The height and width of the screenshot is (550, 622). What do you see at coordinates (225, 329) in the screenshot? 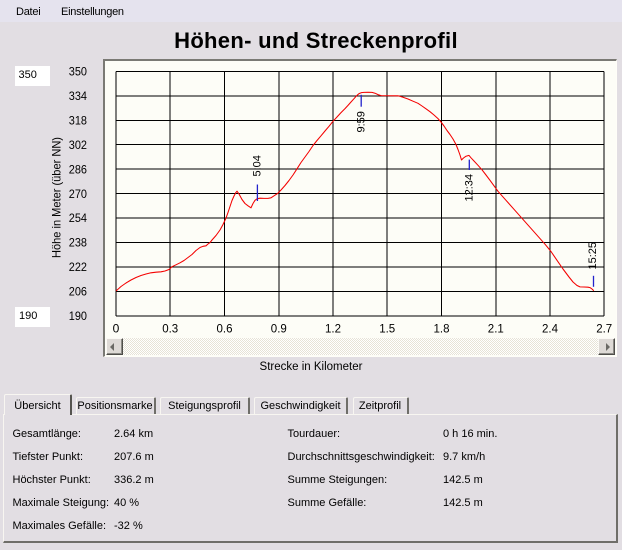
I see `svg-text: 0.6` at bounding box center [225, 329].